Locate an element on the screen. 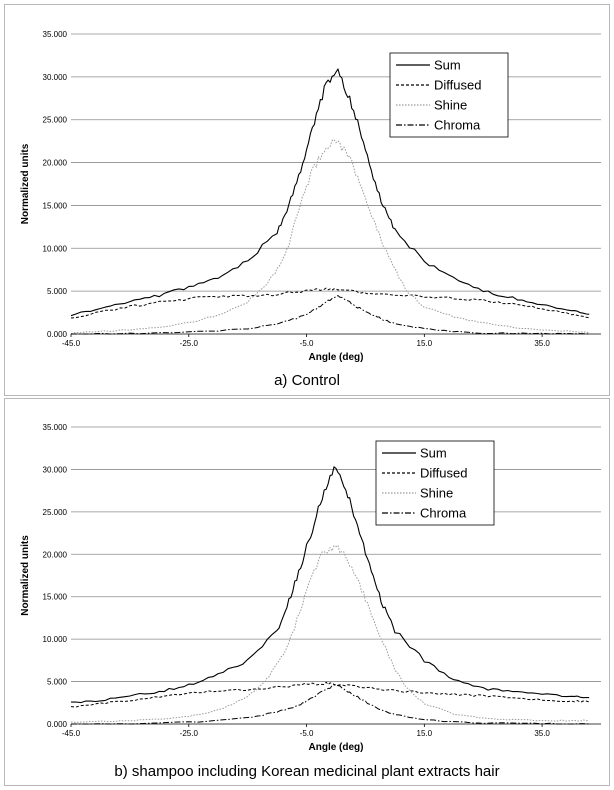 This screenshot has height=790, width=614. caption-control: a) Control is located at coordinates (307, 380).